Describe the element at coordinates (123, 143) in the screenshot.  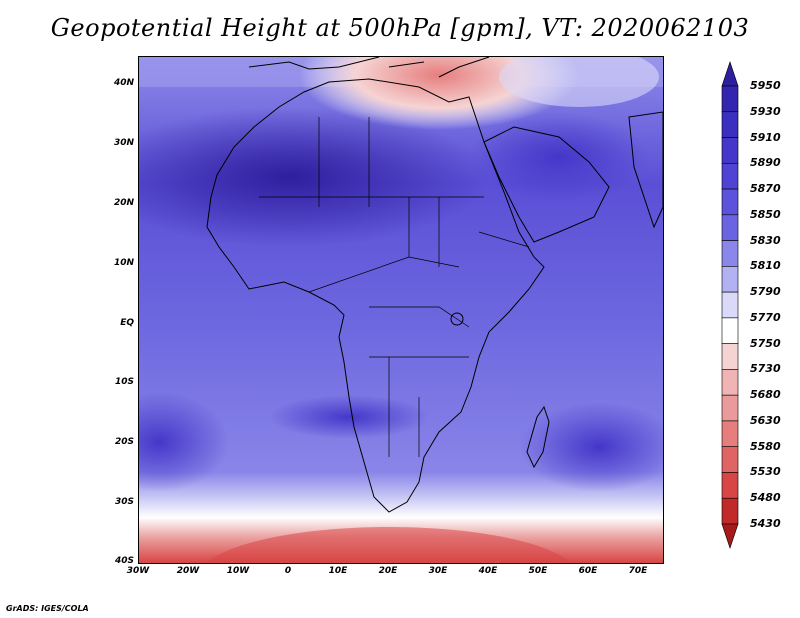
I see `lat-label: 30N` at that location.